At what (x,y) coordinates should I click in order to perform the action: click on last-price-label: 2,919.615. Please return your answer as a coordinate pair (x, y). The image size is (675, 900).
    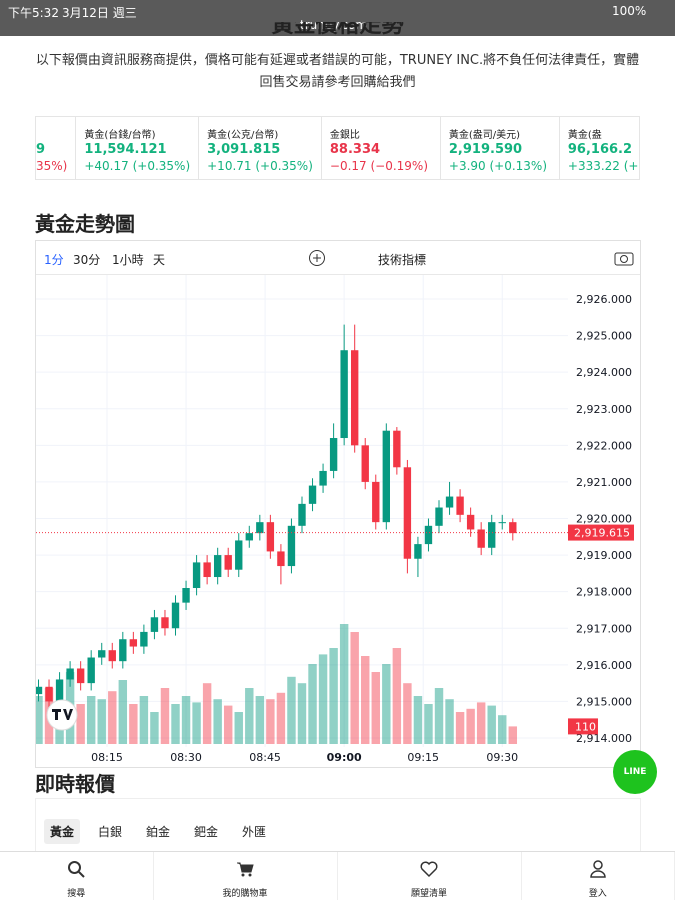
    Looking at the image, I should click on (602, 533).